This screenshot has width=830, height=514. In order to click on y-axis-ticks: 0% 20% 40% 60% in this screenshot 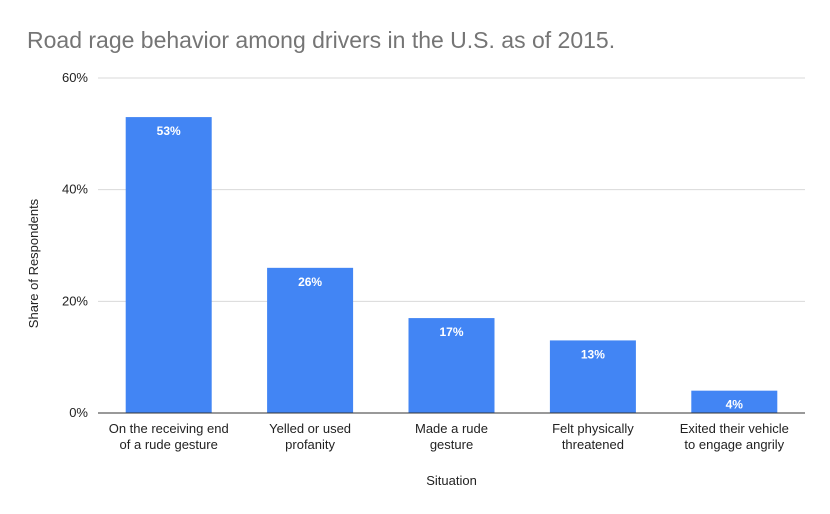, I will do `click(75, 245)`.